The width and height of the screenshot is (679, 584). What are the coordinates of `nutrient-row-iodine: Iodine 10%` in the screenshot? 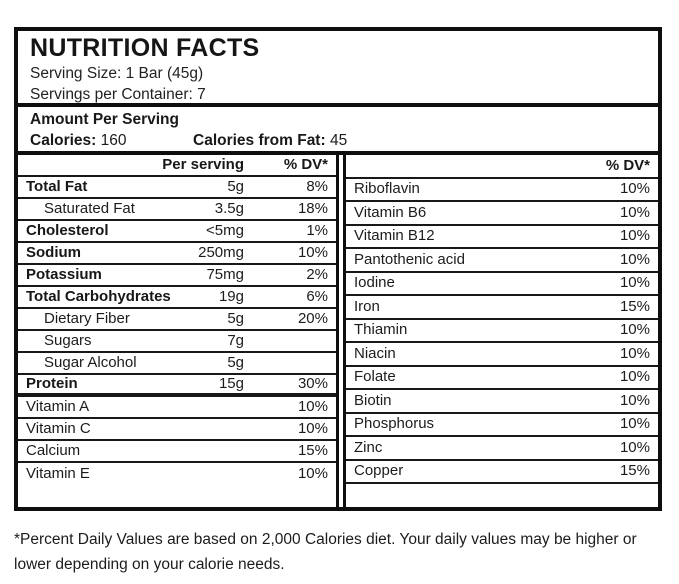 It's located at (502, 284).